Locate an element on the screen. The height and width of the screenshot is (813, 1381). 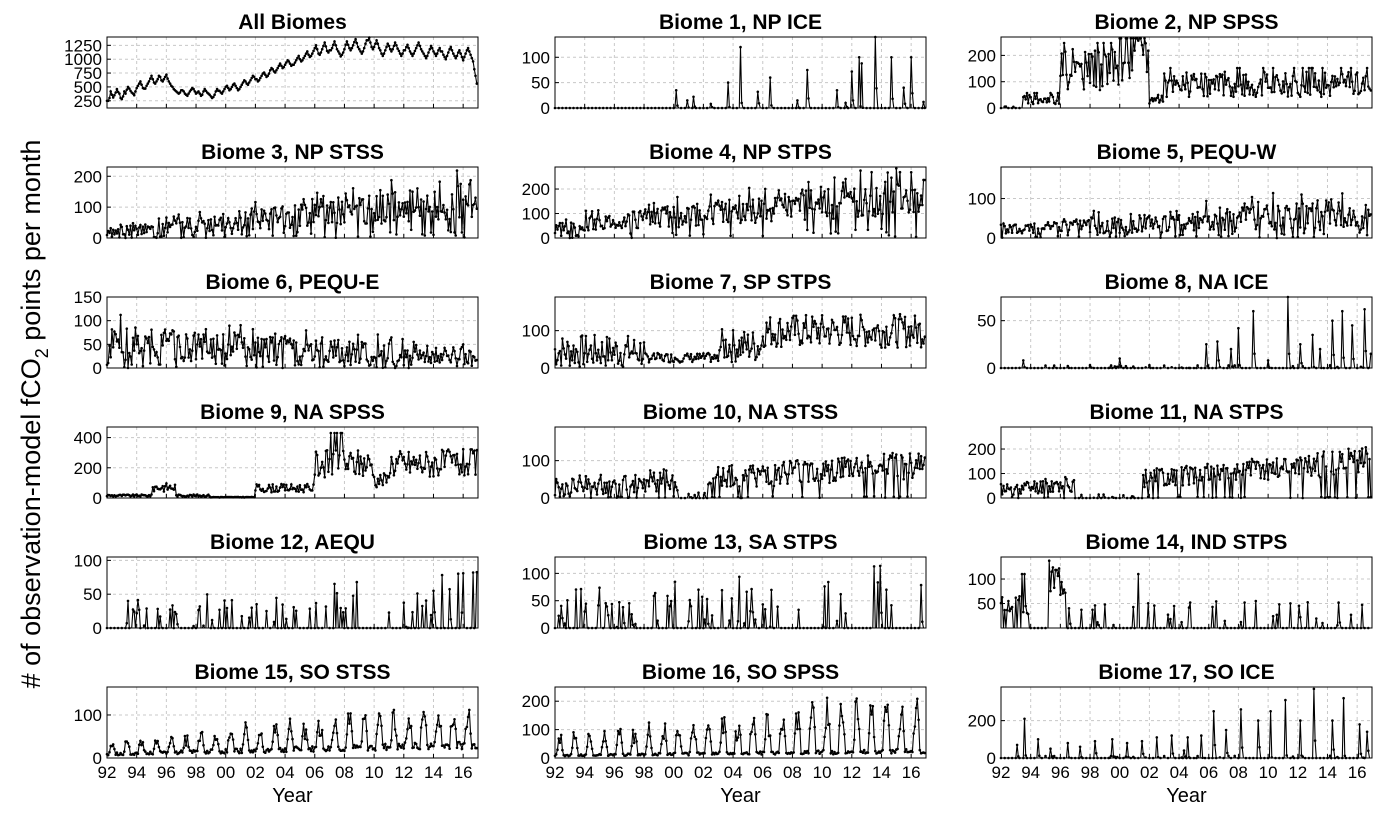
panel-title: Biome 3, NP STSS is located at coordinates (292, 152).